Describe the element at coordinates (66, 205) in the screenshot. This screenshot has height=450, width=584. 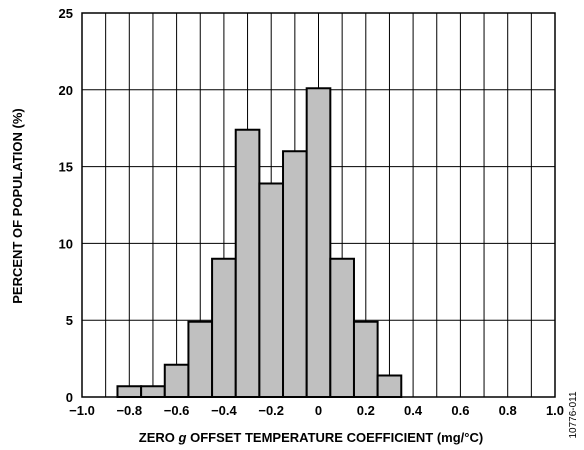
I see `y-tick-labels: 0 5 10 15 20 25` at that location.